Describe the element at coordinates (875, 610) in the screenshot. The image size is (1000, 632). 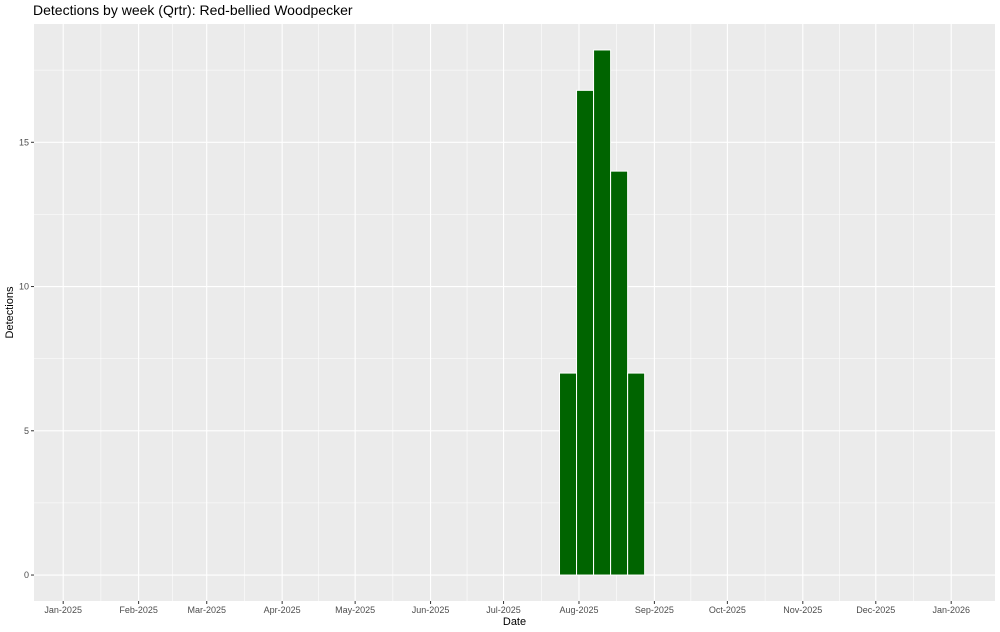
I see `x-tick-label: Dec-2025` at that location.